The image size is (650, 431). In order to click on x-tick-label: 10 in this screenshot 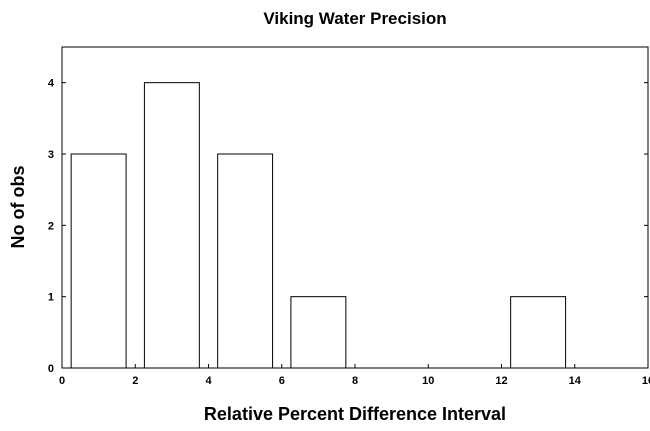, I will do `click(428, 381)`.